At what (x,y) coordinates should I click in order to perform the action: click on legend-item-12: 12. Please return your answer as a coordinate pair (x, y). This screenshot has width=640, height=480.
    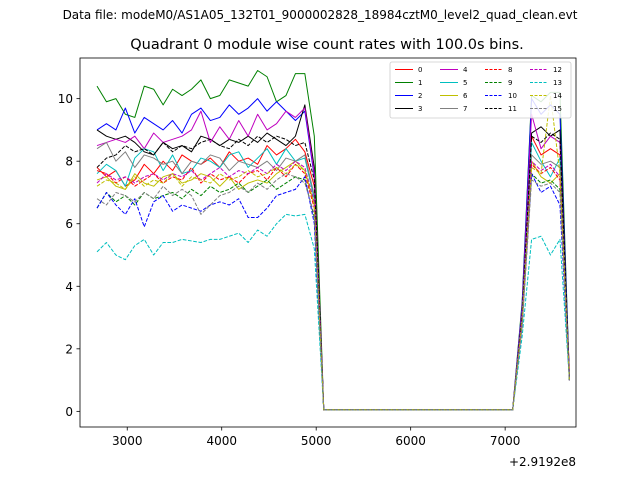
    Looking at the image, I should click on (546, 70).